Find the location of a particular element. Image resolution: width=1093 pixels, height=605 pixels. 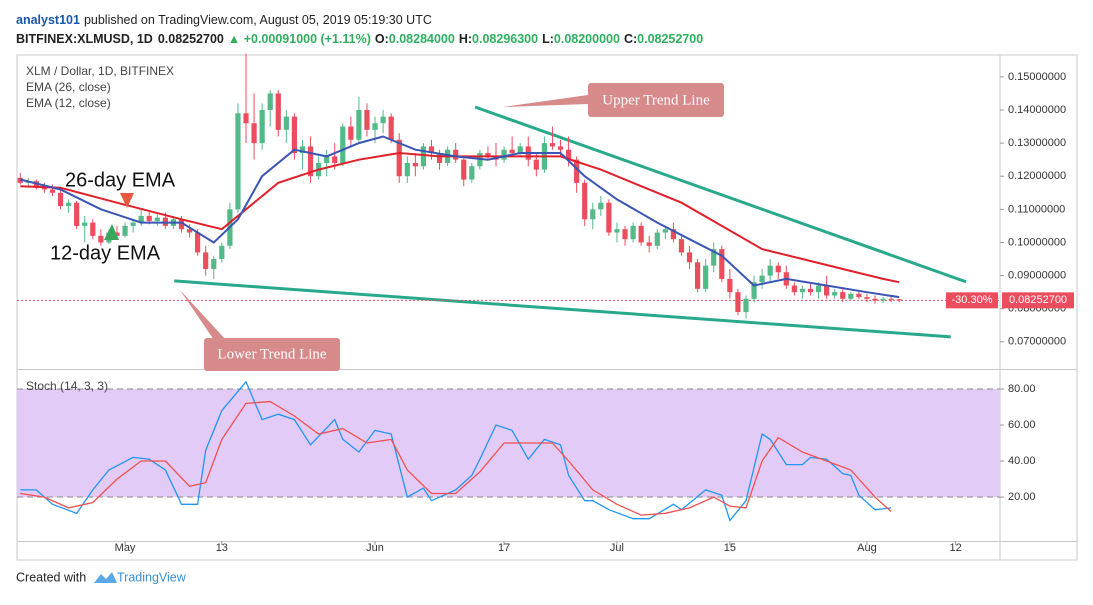

ohlc-value: 0.08296300 is located at coordinates (505, 39).